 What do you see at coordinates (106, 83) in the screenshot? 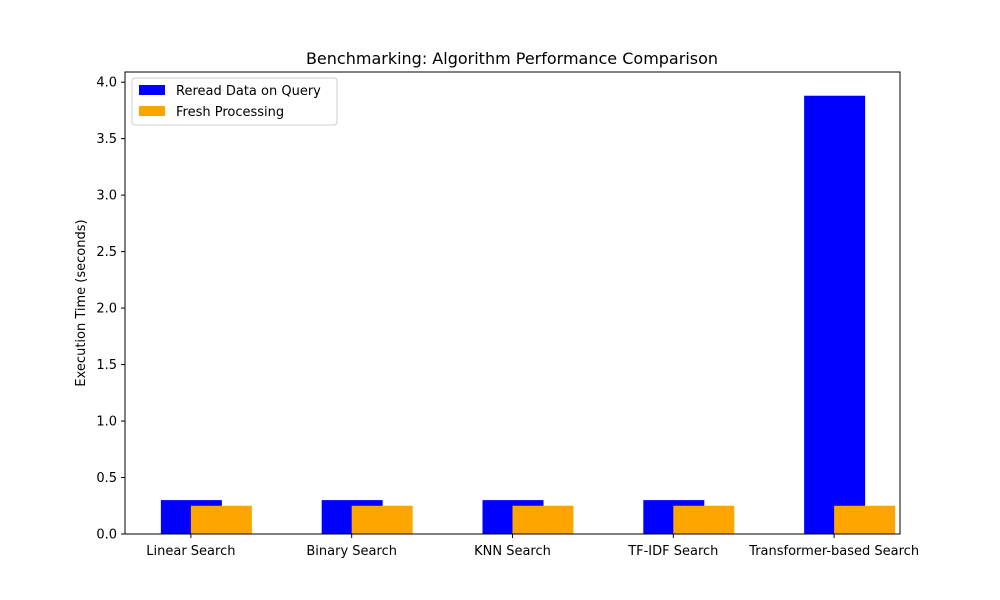
I see `y-tick-label: 4.0` at bounding box center [106, 83].